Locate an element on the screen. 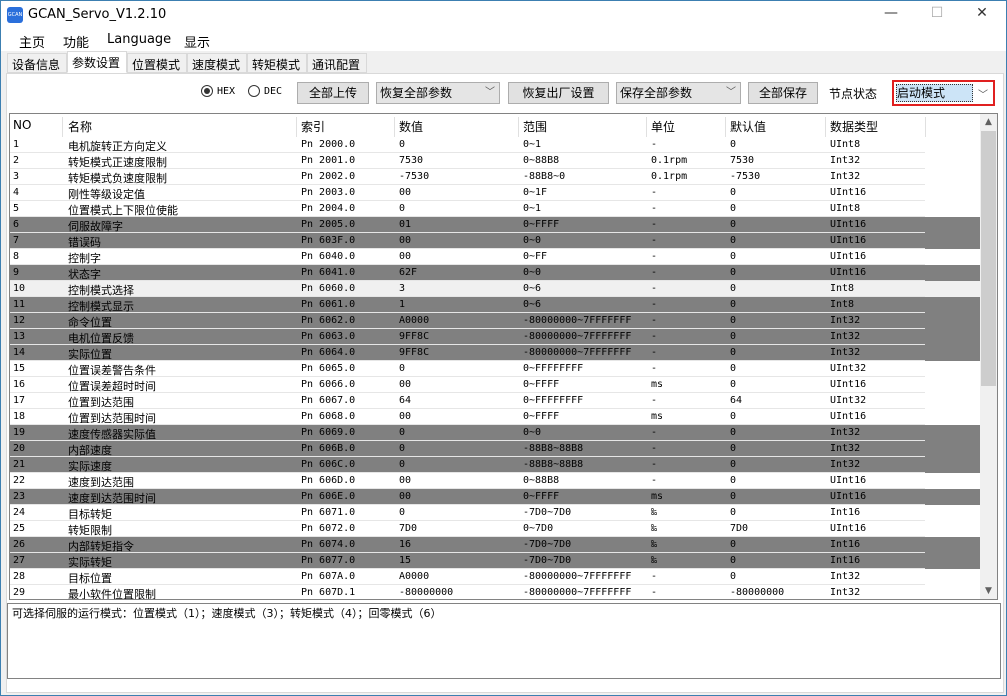 This screenshot has width=1007, height=696. column-header-range: 范围 is located at coordinates (535, 127).